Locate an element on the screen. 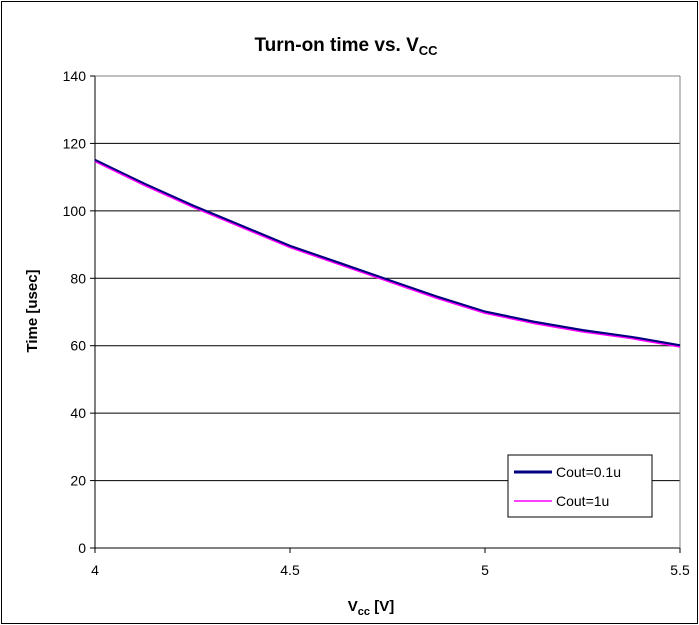  x-tick-label: 4 is located at coordinates (95, 570).